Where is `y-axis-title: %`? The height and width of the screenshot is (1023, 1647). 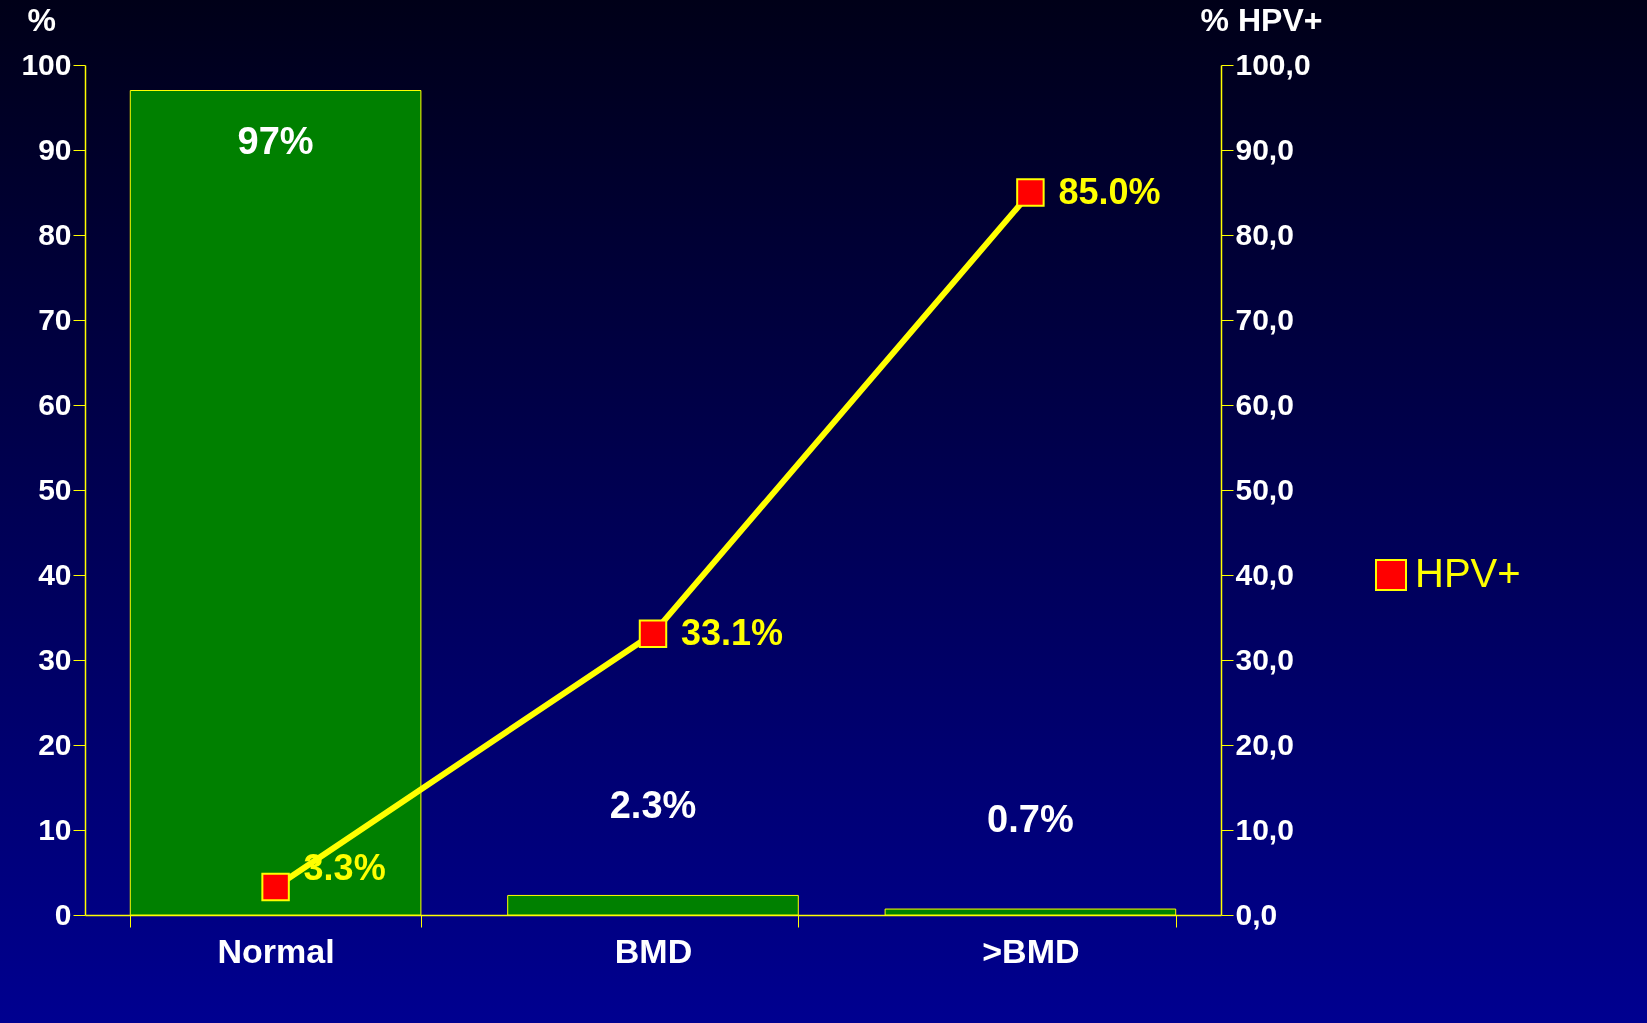 y-axis-title: % is located at coordinates (41, 19).